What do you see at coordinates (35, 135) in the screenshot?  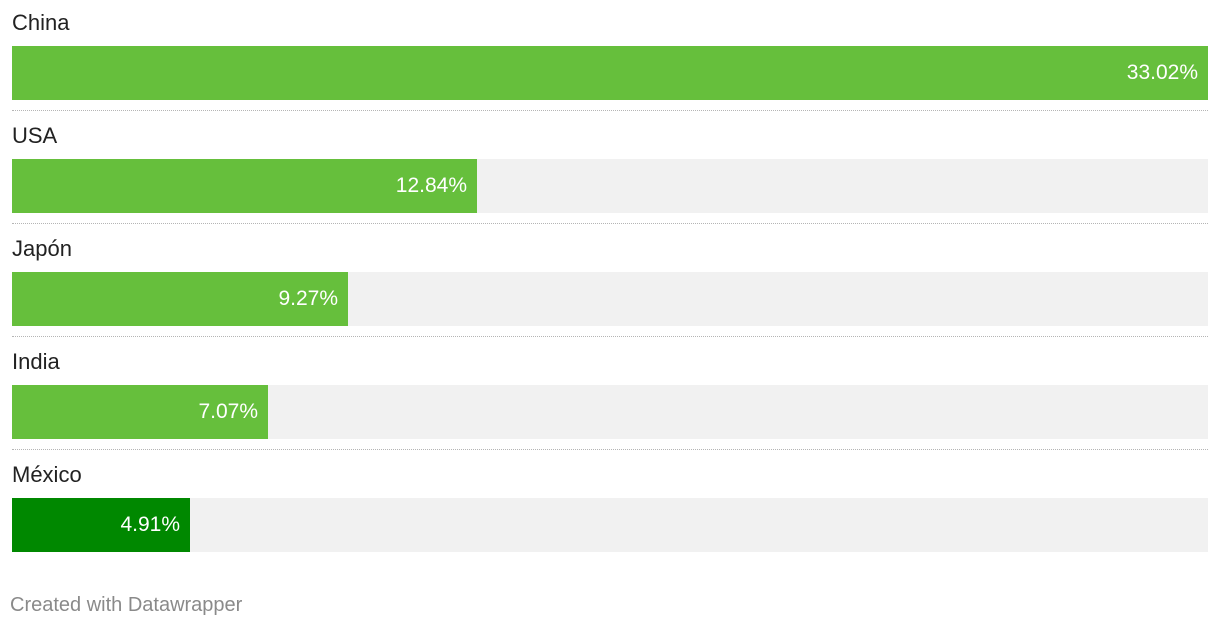 I see `category-label: USA` at bounding box center [35, 135].